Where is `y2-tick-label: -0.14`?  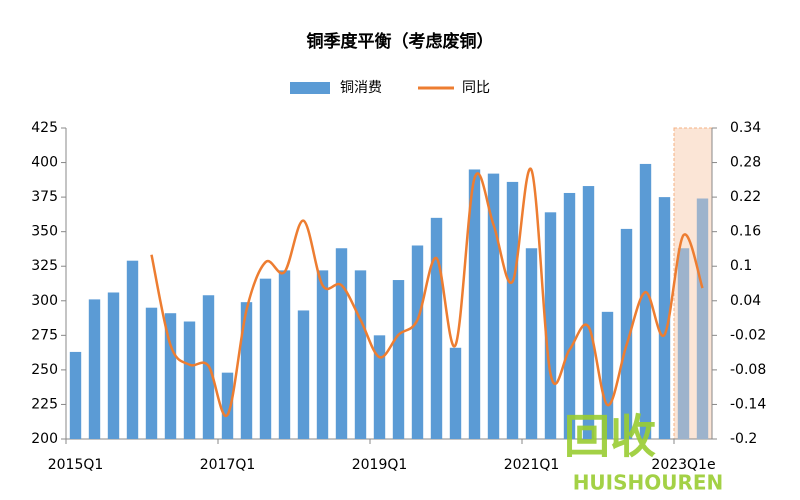 y2-tick-label: -0.14 is located at coordinates (748, 404).